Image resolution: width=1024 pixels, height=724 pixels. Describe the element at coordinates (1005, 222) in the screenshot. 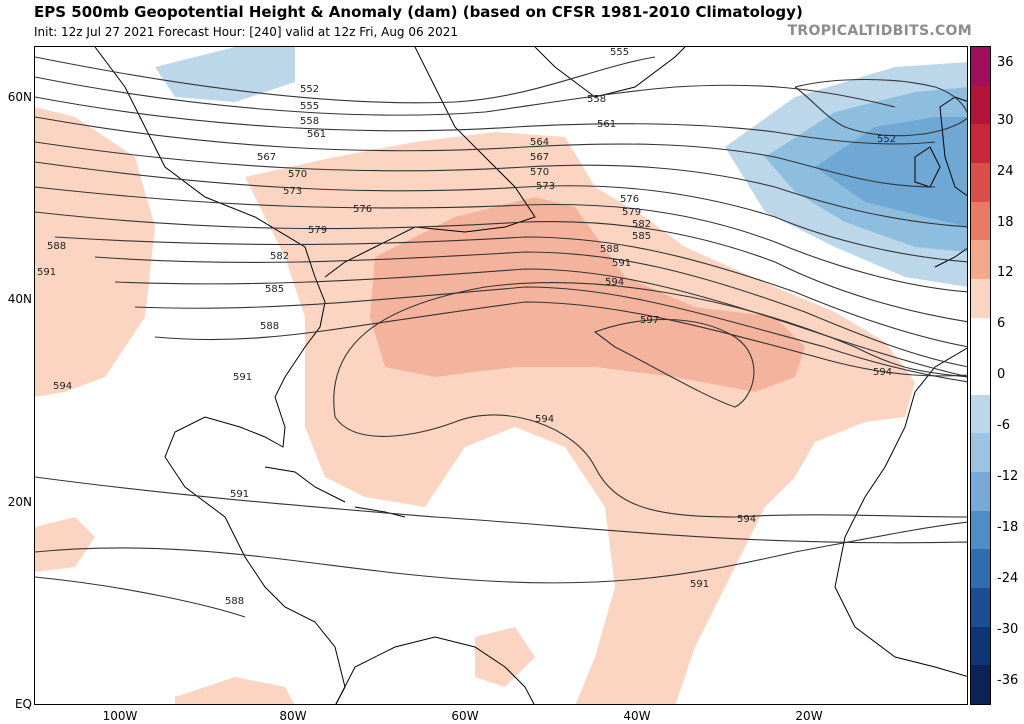

I see `colorbar-label: 18` at that location.